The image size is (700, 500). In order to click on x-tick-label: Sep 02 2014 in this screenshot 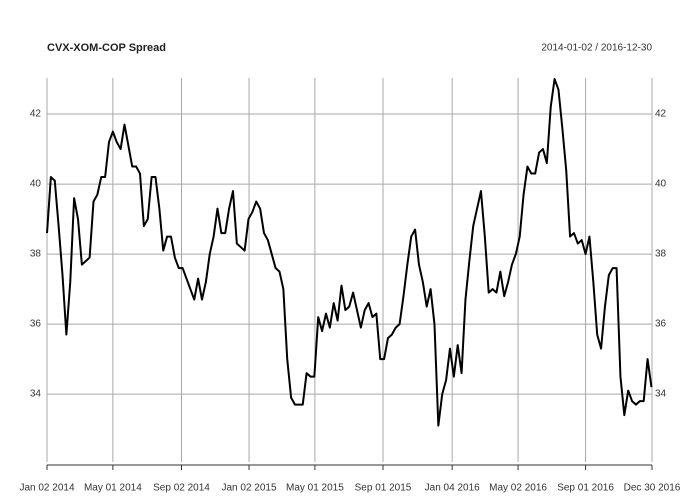, I will do `click(181, 488)`.